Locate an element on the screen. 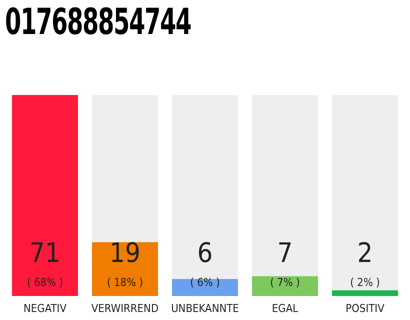 This screenshot has width=410, height=320. x-tick-label: VERWIRREND is located at coordinates (125, 308).